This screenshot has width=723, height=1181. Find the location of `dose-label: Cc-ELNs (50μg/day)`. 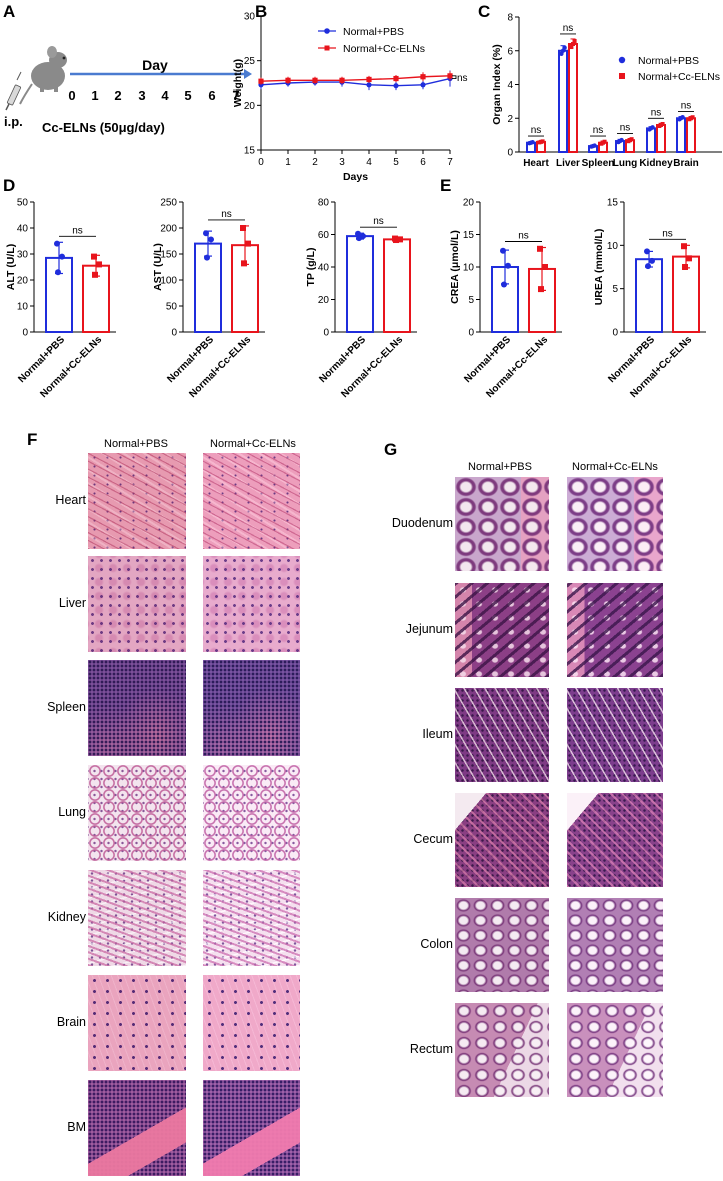

dose-label: Cc-ELNs (50μg/day) is located at coordinates (103, 127).